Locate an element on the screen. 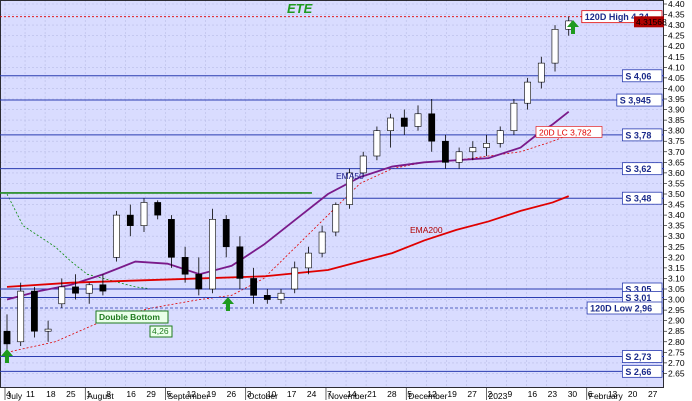 This screenshot has width=692, height=401. y-tick-label: 3.25 is located at coordinates (676, 247).